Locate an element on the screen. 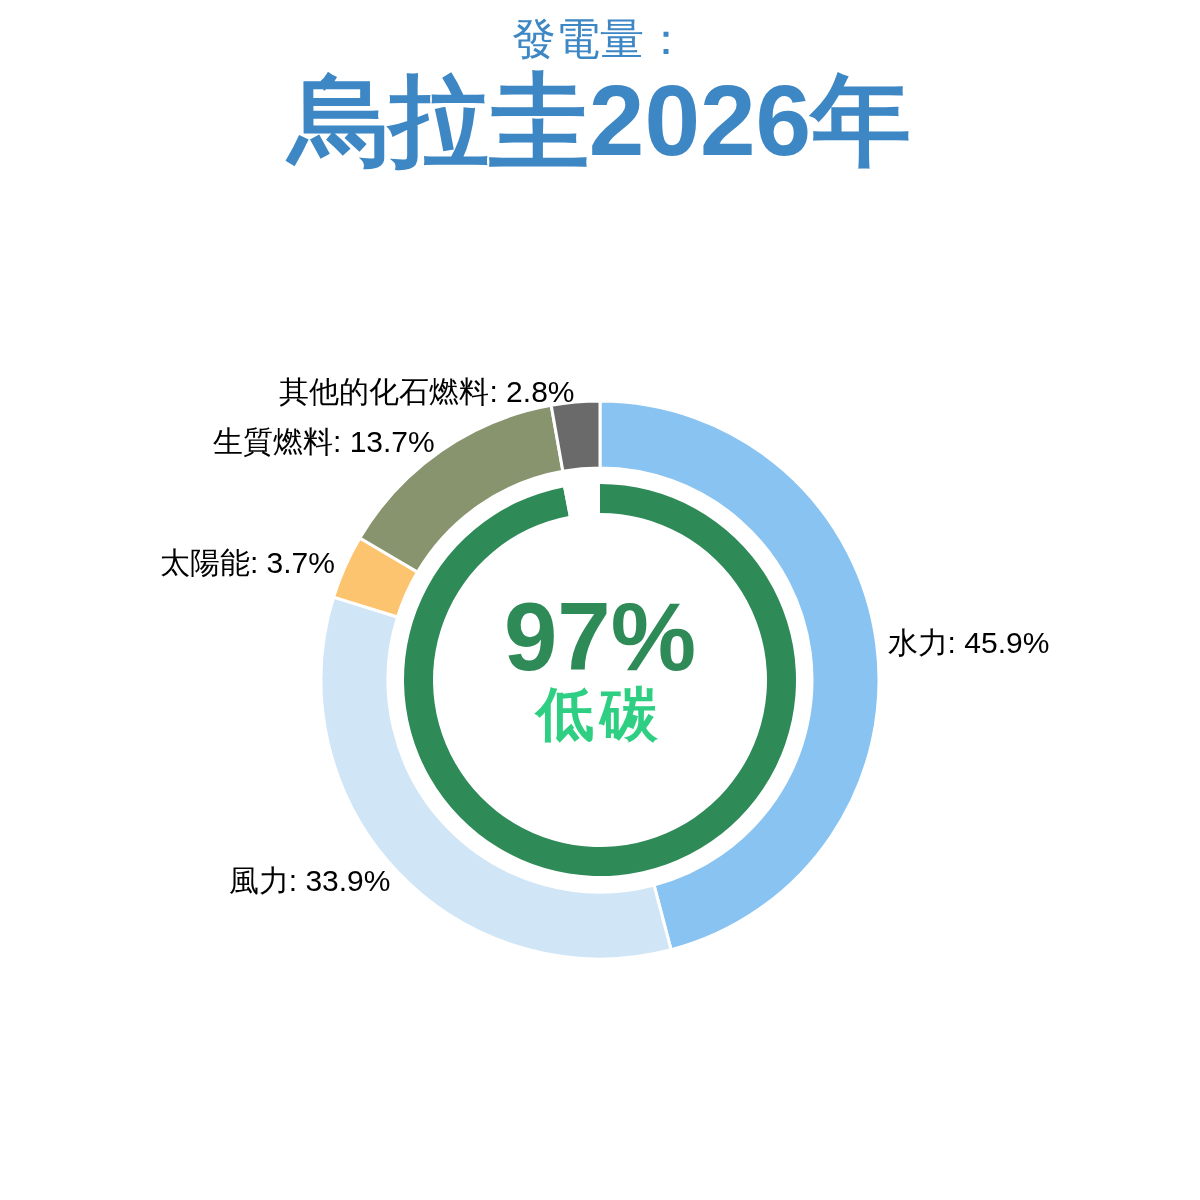  slice-label: 低碳 is located at coordinates (599, 713).